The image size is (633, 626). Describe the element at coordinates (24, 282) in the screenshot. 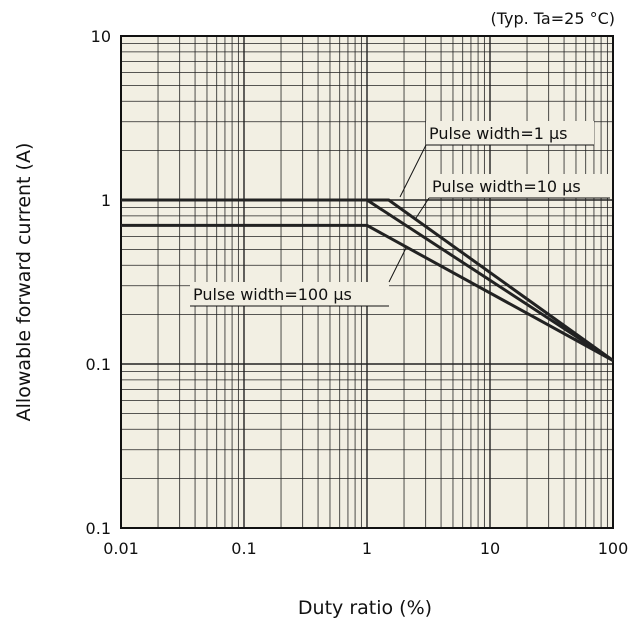

I see `y-axis-title: Allowable forward current (A)` at that location.